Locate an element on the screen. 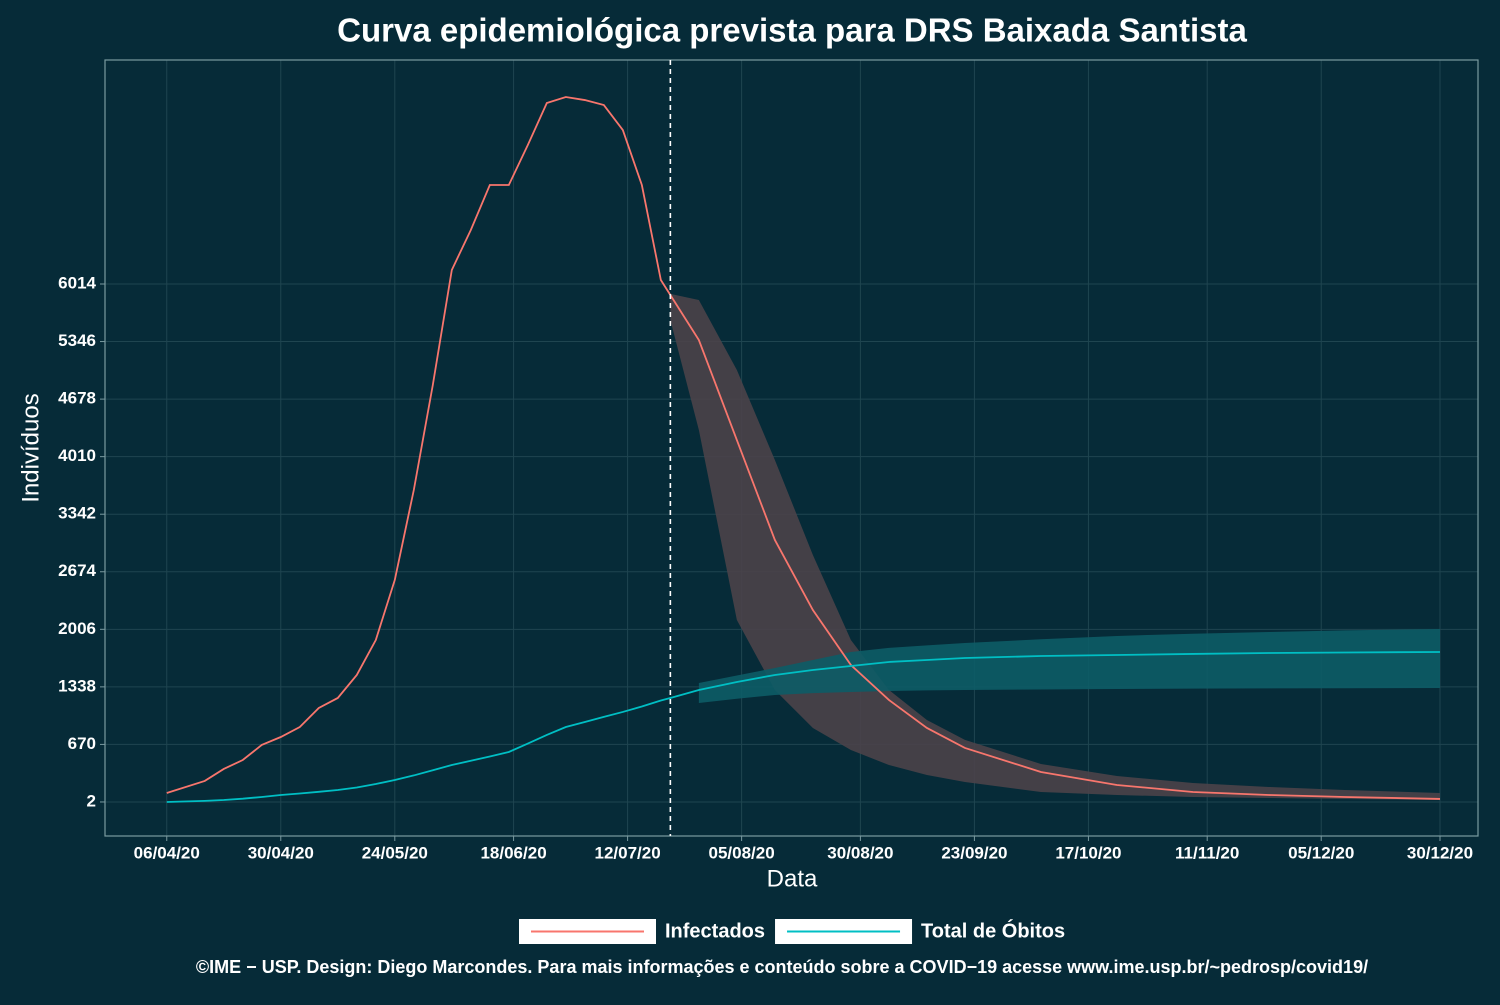  y-tick-label: 4678 is located at coordinates (77, 398).